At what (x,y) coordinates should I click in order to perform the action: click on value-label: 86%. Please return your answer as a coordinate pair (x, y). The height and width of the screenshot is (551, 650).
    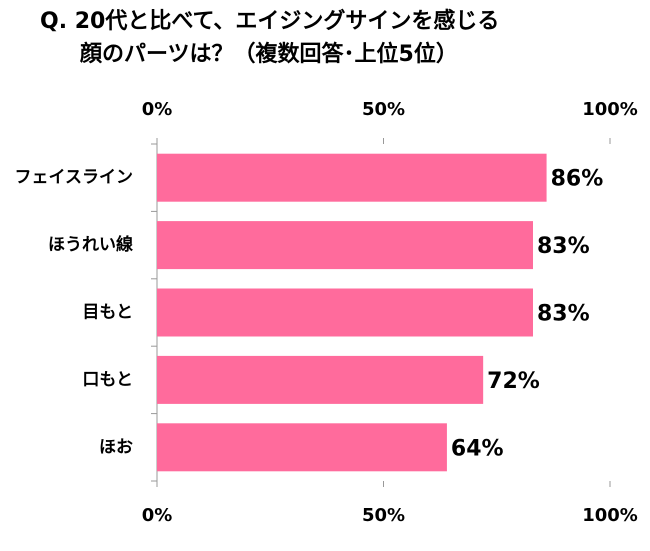
    Looking at the image, I should click on (577, 179).